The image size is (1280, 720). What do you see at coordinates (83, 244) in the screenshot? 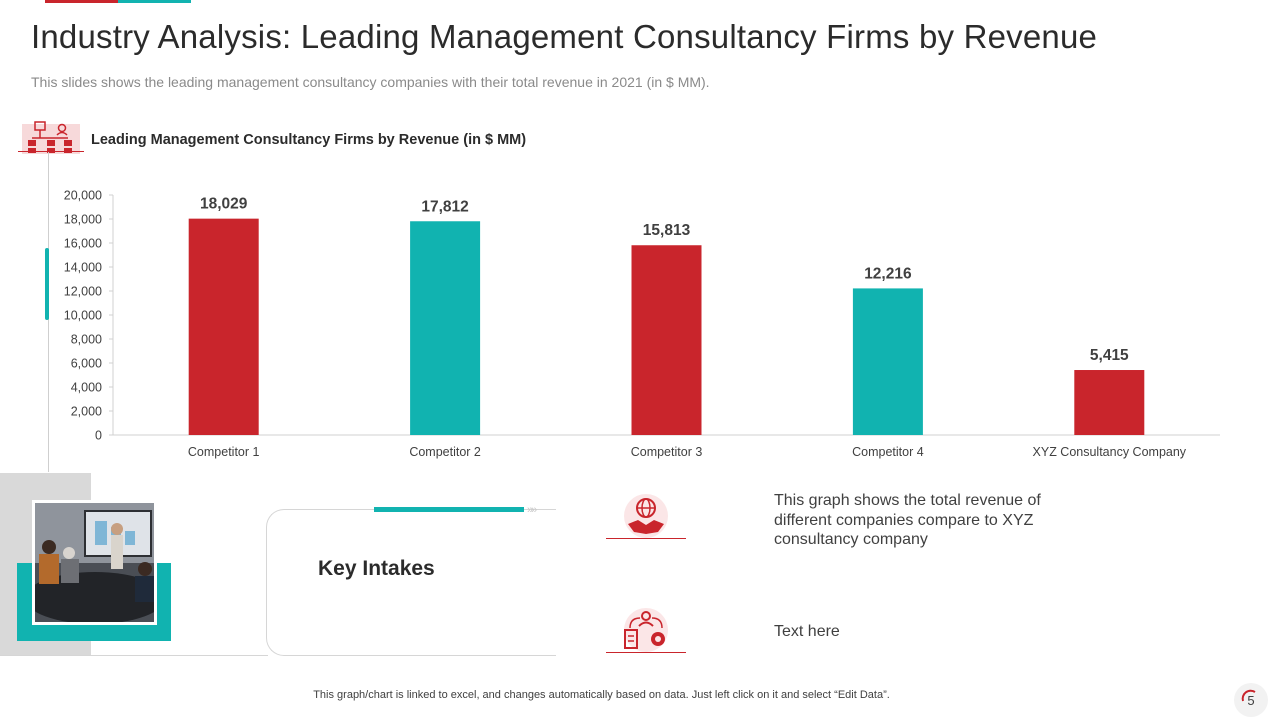
I see `y-tick-label: 16,000` at bounding box center [83, 244].